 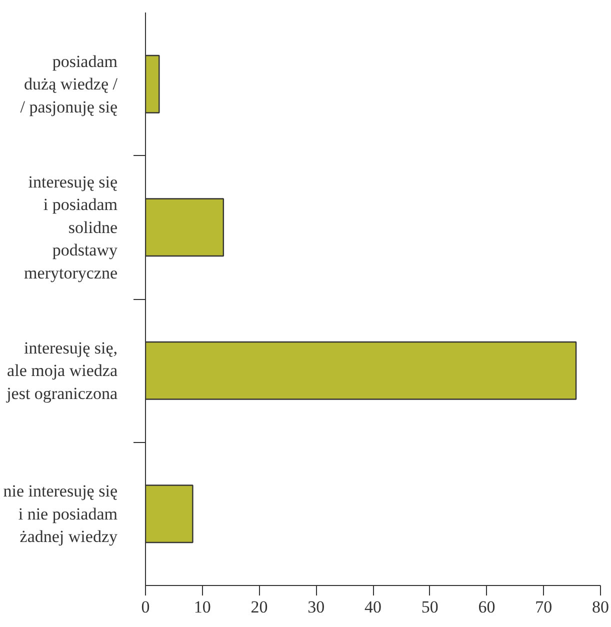 I want to click on x-tick-label: 20, so click(x=259, y=607).